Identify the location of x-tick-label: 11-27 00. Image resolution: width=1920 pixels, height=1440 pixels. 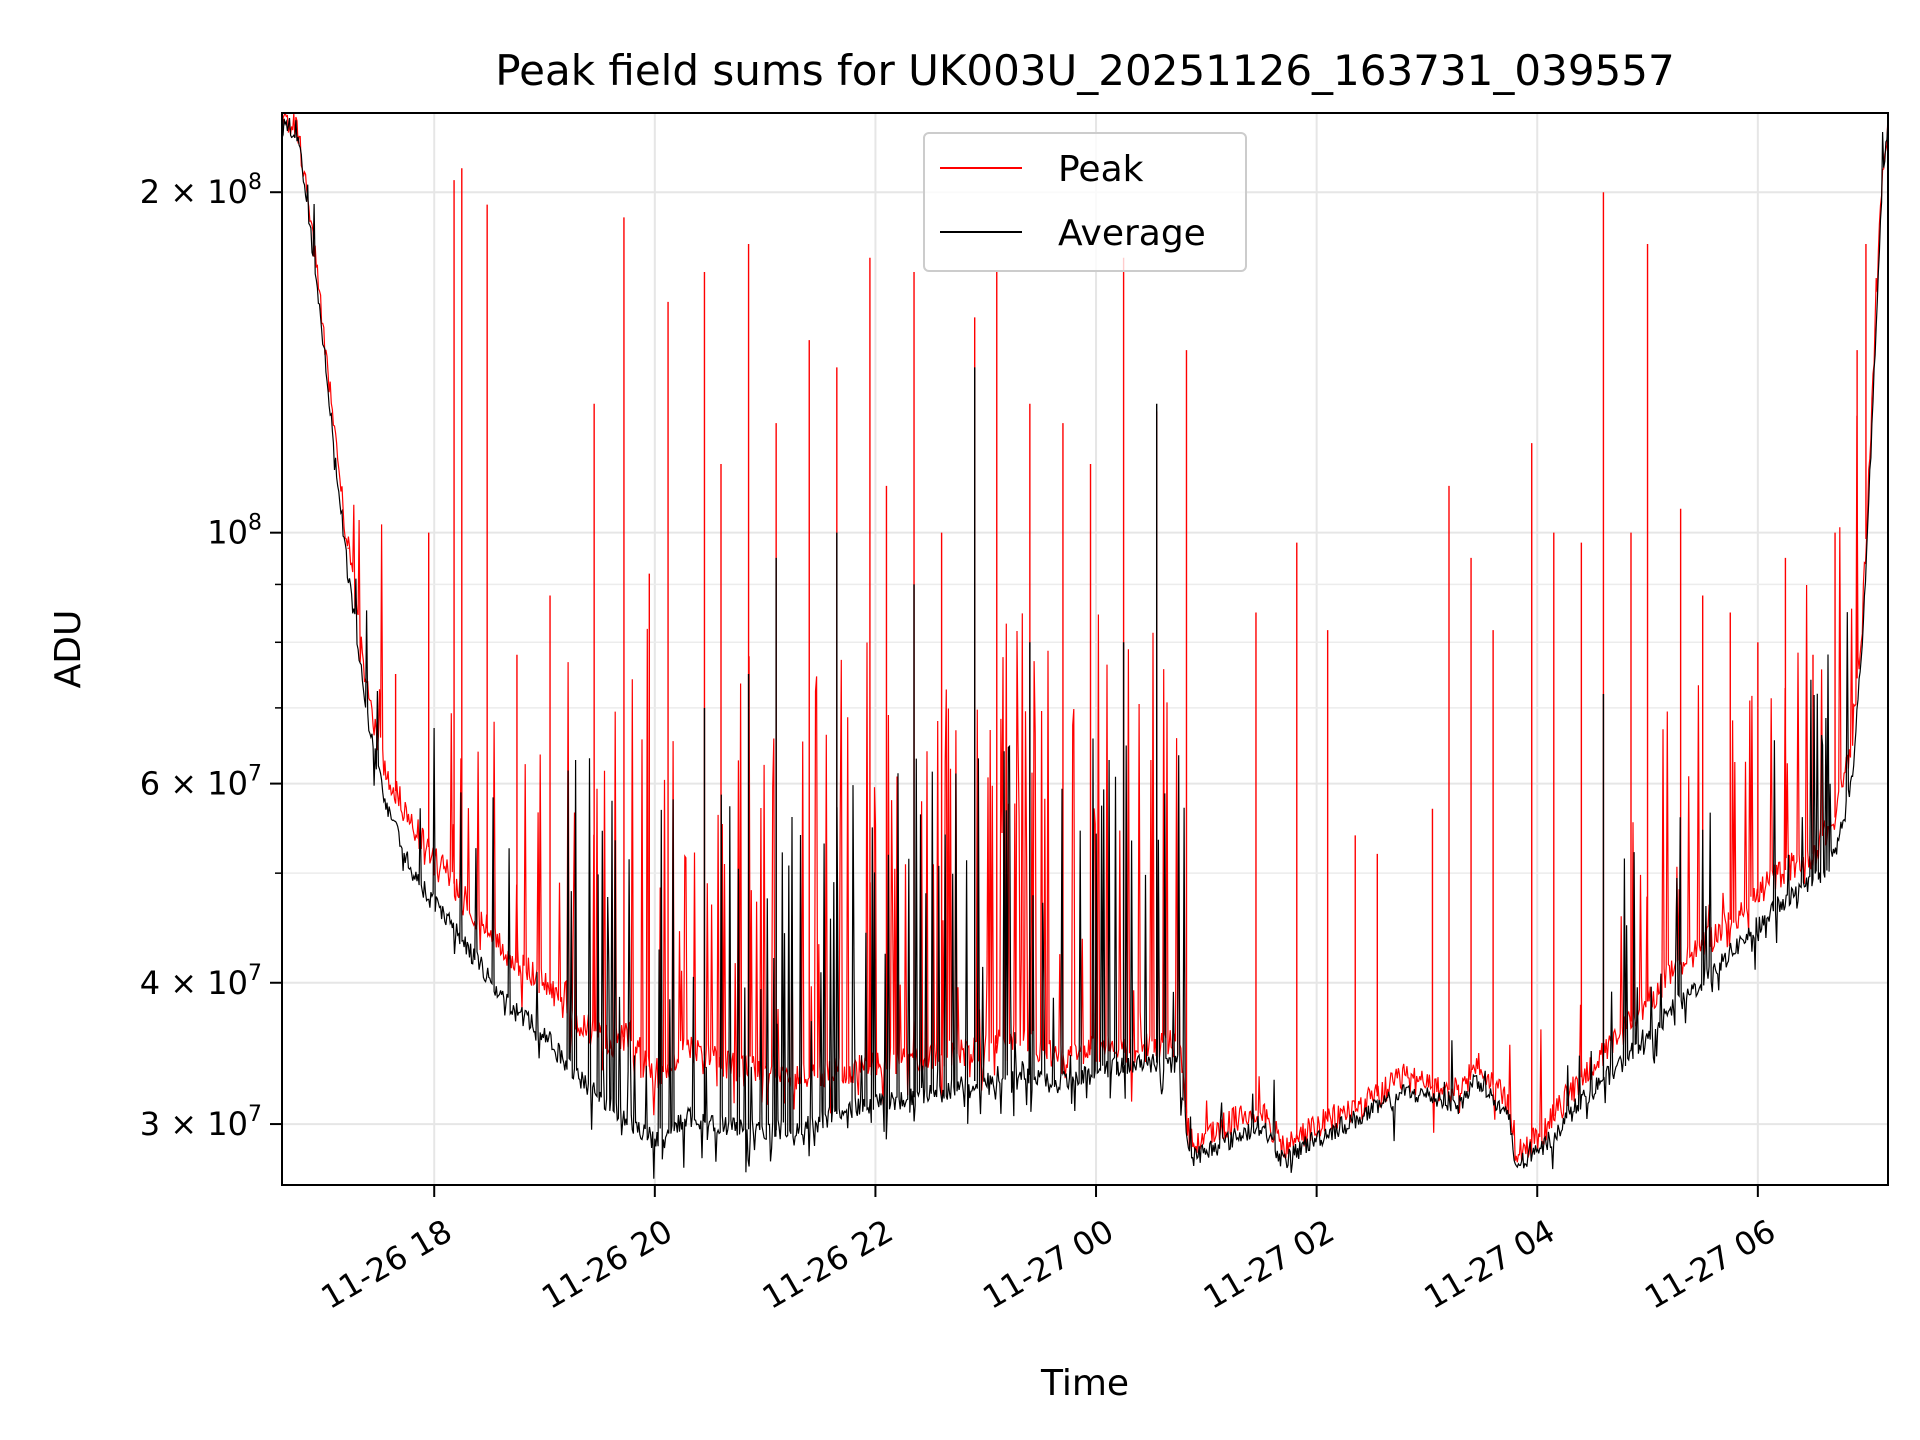
(1048, 1264).